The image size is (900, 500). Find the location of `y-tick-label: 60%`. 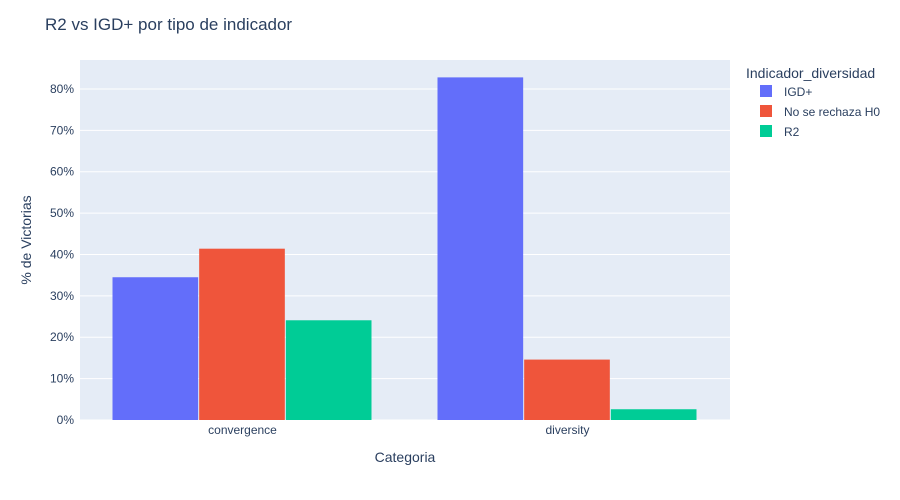

y-tick-label: 60% is located at coordinates (62, 172).